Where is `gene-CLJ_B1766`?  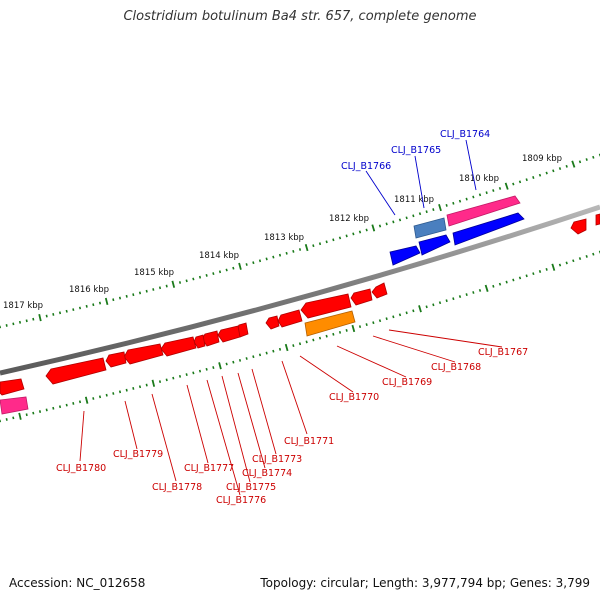
gene-CLJ_B1766 is located at coordinates (405, 255).